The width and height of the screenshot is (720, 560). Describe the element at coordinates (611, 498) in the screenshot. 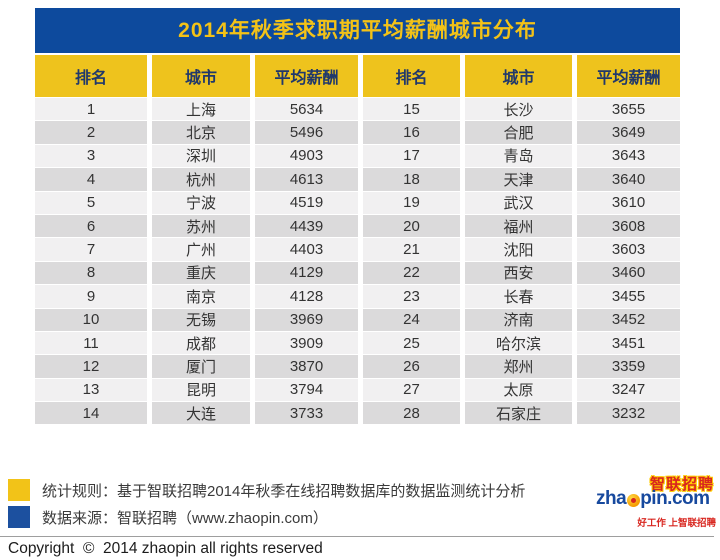

I see `logo-en-prefix: zha` at that location.